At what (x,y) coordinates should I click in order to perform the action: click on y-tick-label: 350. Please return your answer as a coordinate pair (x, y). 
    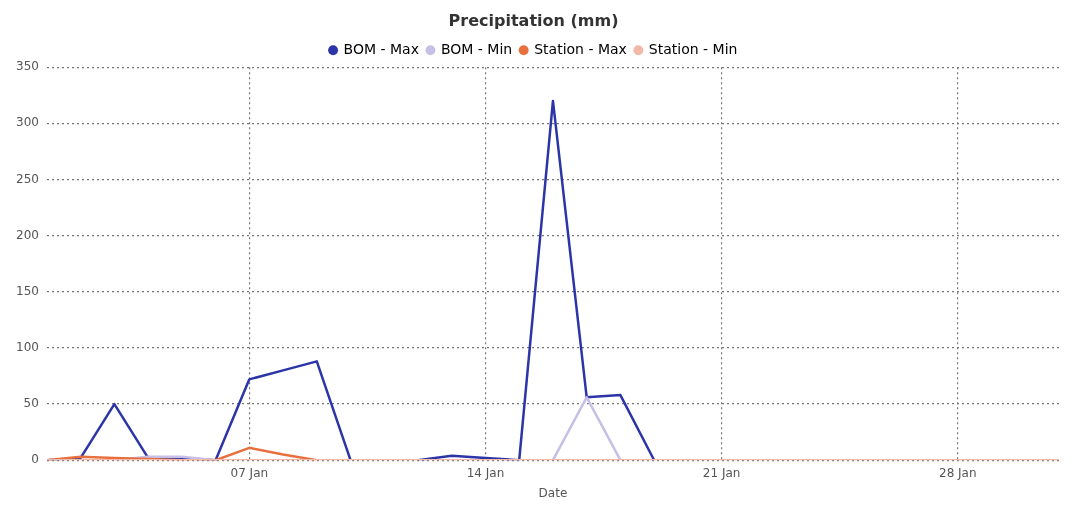
    Looking at the image, I should click on (27, 66).